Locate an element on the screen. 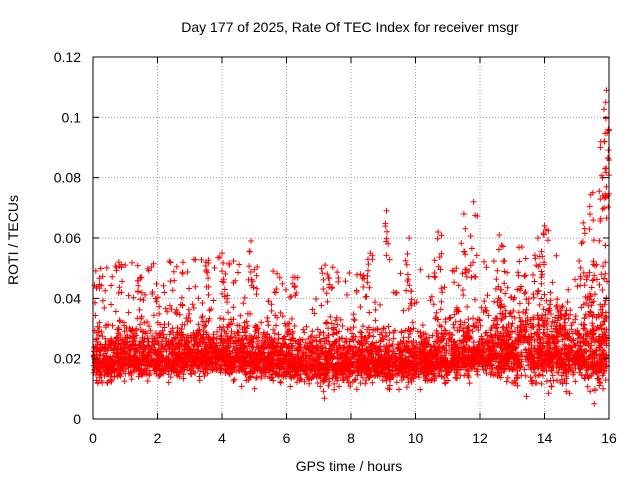 The width and height of the screenshot is (640, 480). x-tick-label: 12 is located at coordinates (480, 438).